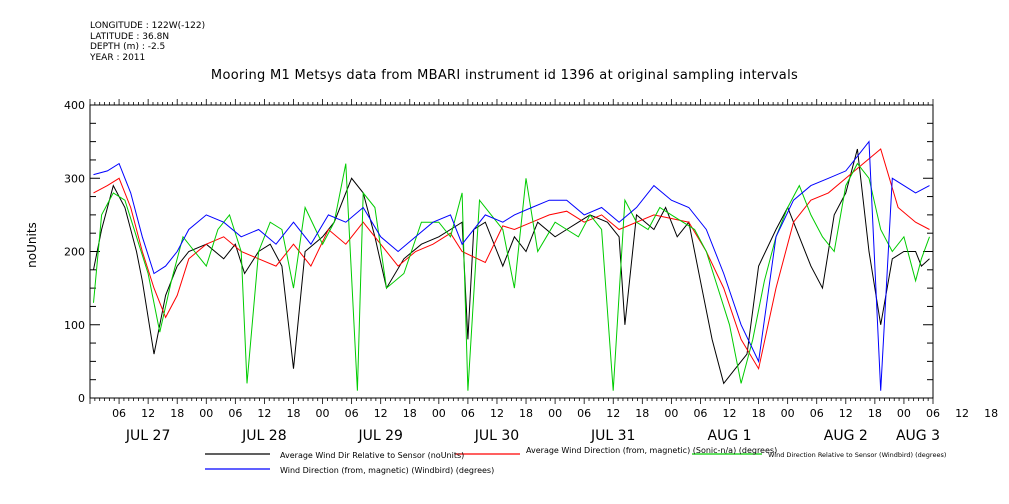 This screenshot has height=504, width=1009. I want to click on y-tick-label: 0, so click(81, 398).